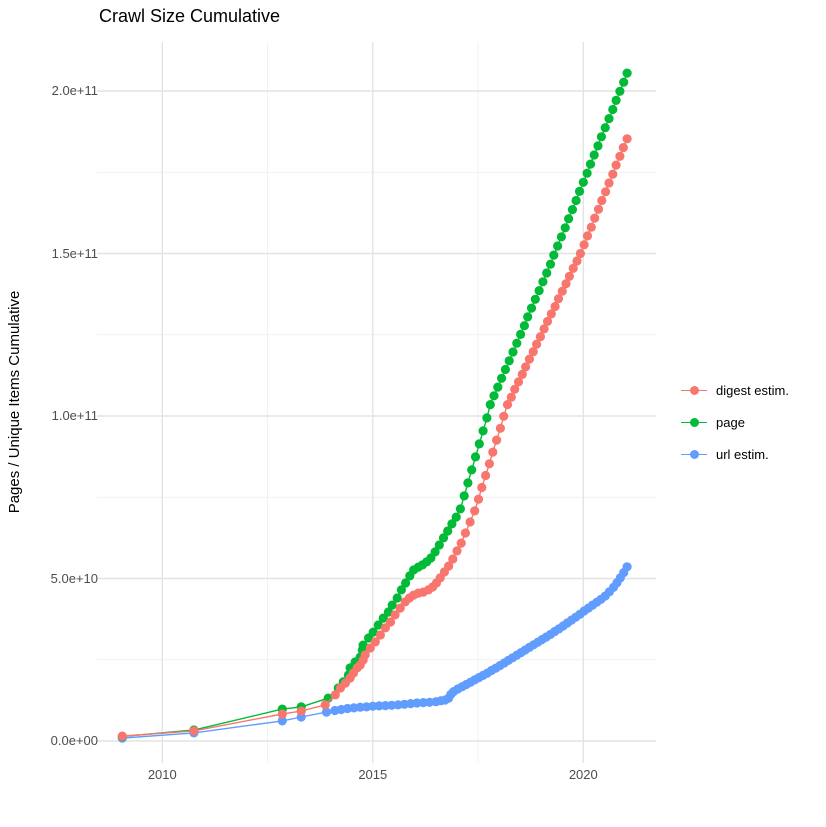 This screenshot has width=826, height=827. Describe the element at coordinates (694, 390) in the screenshot. I see `legend-key-dot` at that location.